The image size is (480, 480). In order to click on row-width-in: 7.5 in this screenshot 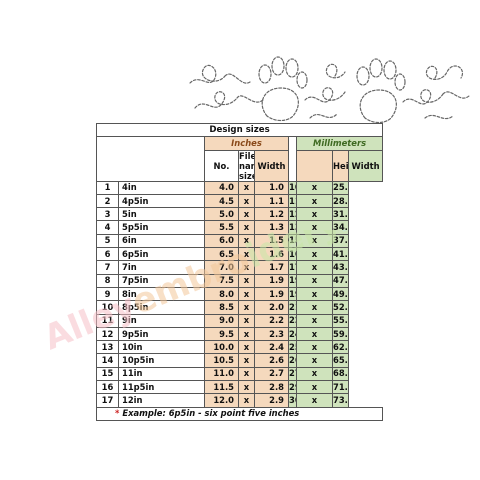, I will do `click(221, 280)`.